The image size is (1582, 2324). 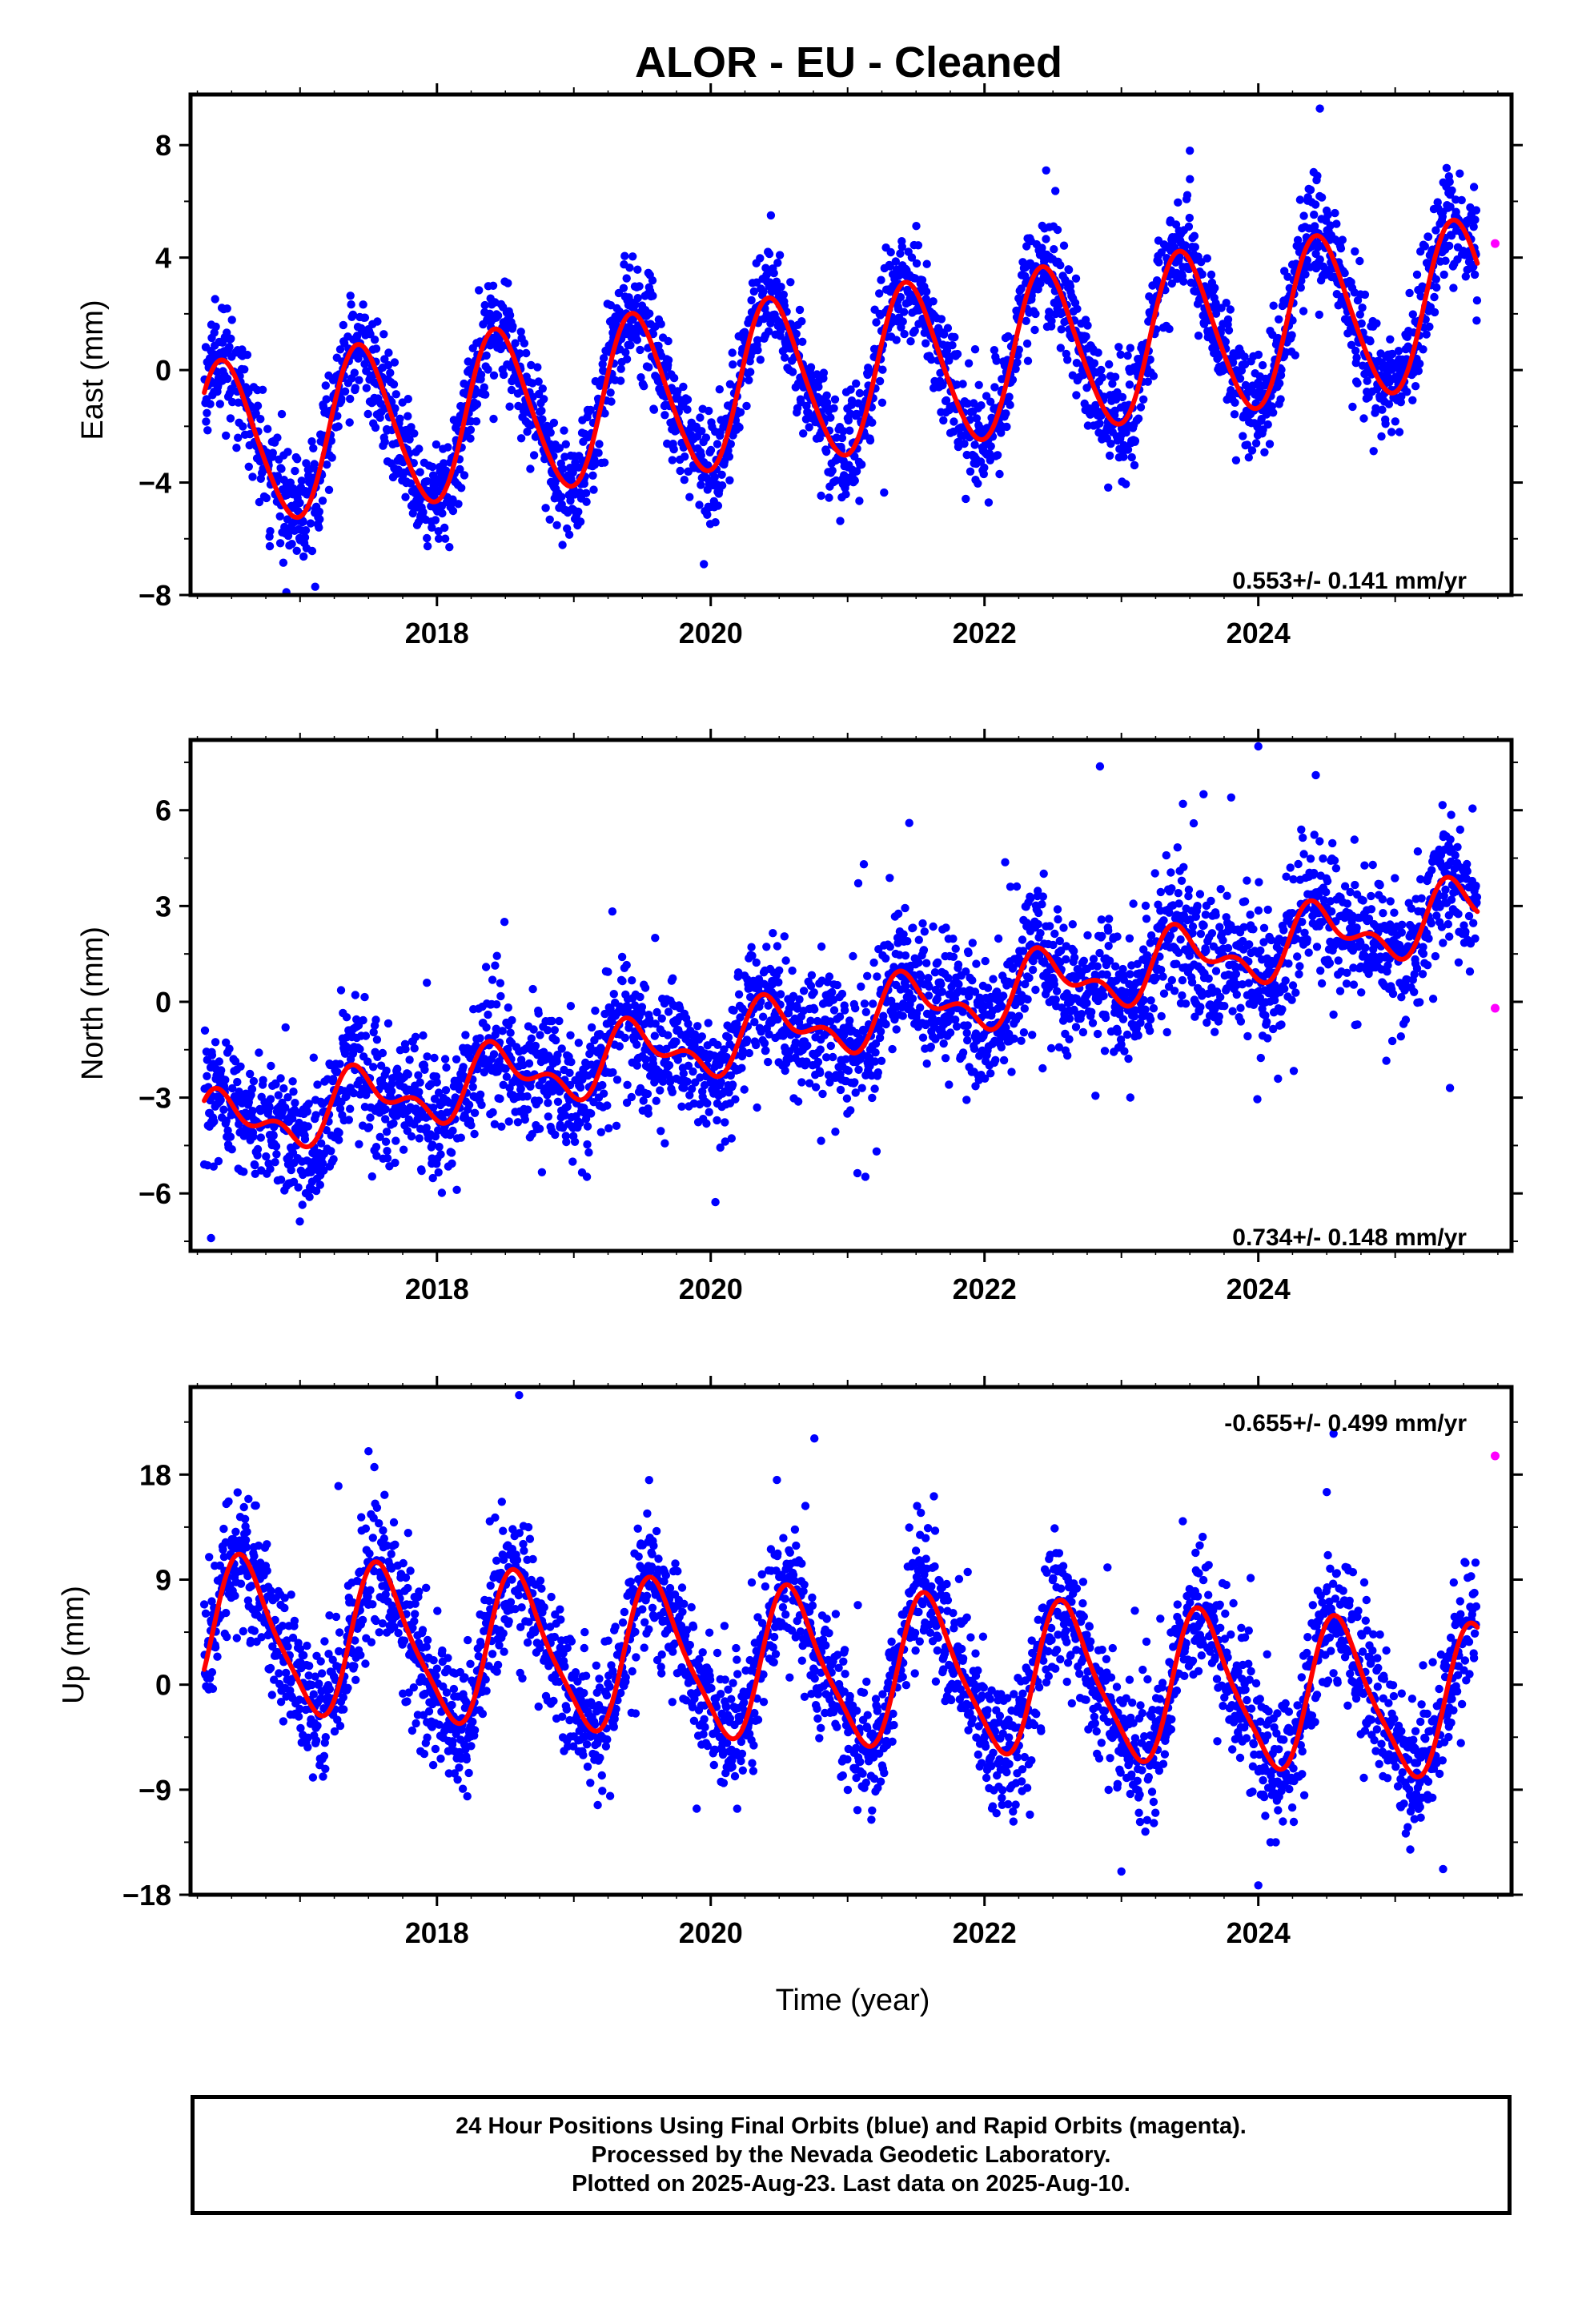 What do you see at coordinates (93, 370) in the screenshot?
I see `east-ylabel: East (mm)` at bounding box center [93, 370].